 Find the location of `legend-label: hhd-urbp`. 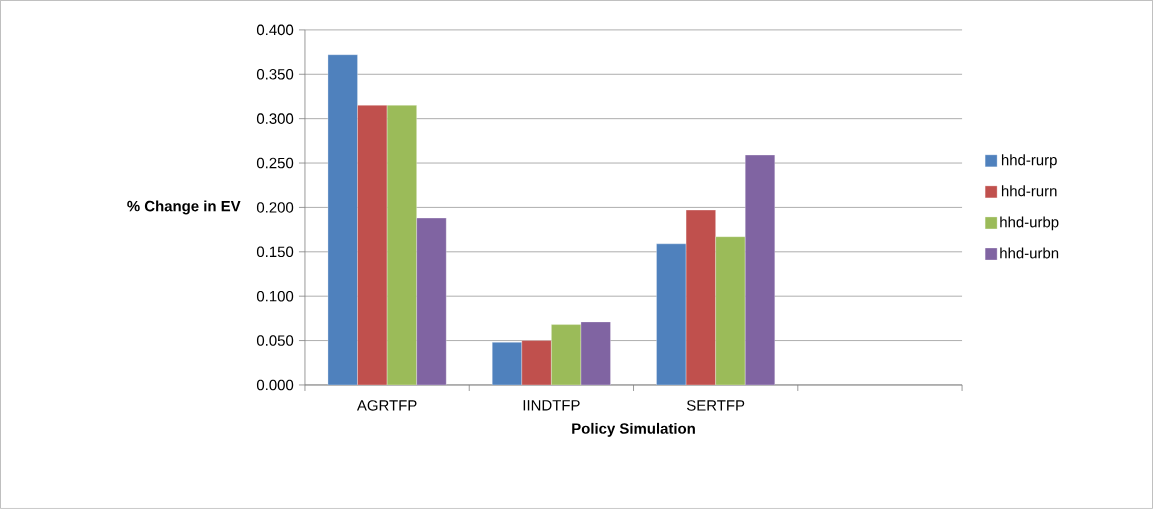

legend-label: hhd-urbp is located at coordinates (1029, 223).